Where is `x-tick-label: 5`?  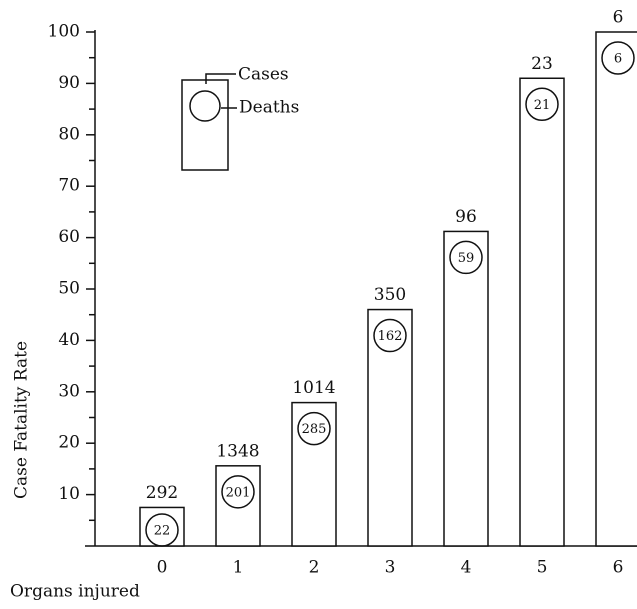 x-tick-label: 5 is located at coordinates (542, 568).